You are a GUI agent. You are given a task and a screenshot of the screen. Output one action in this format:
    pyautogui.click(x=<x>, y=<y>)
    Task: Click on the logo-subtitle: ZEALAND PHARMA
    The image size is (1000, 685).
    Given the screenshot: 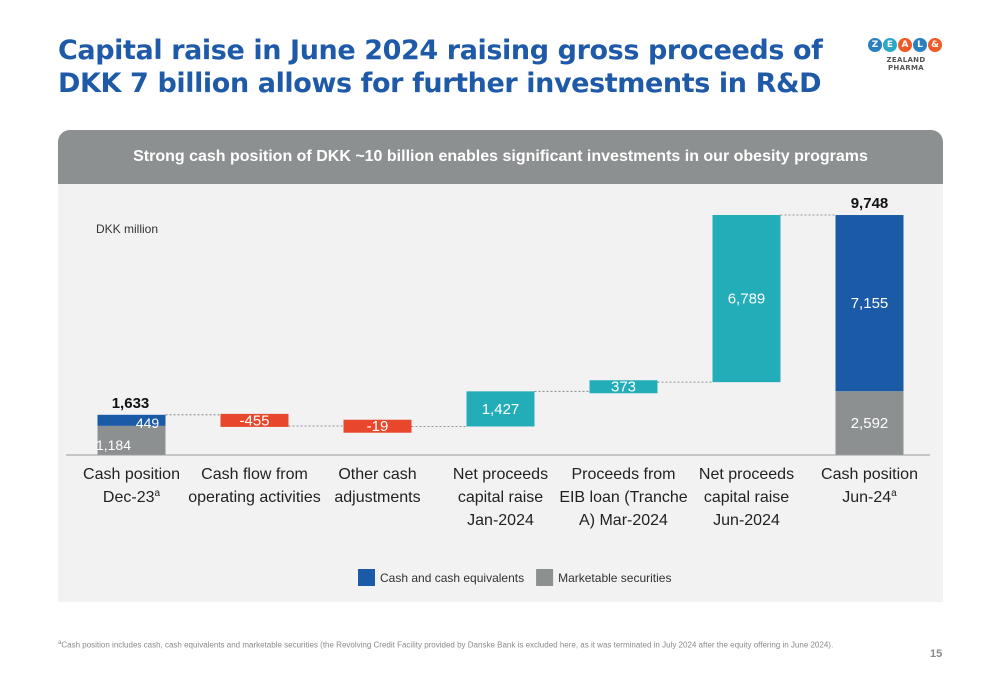 What is the action you would take?
    pyautogui.click(x=906, y=64)
    